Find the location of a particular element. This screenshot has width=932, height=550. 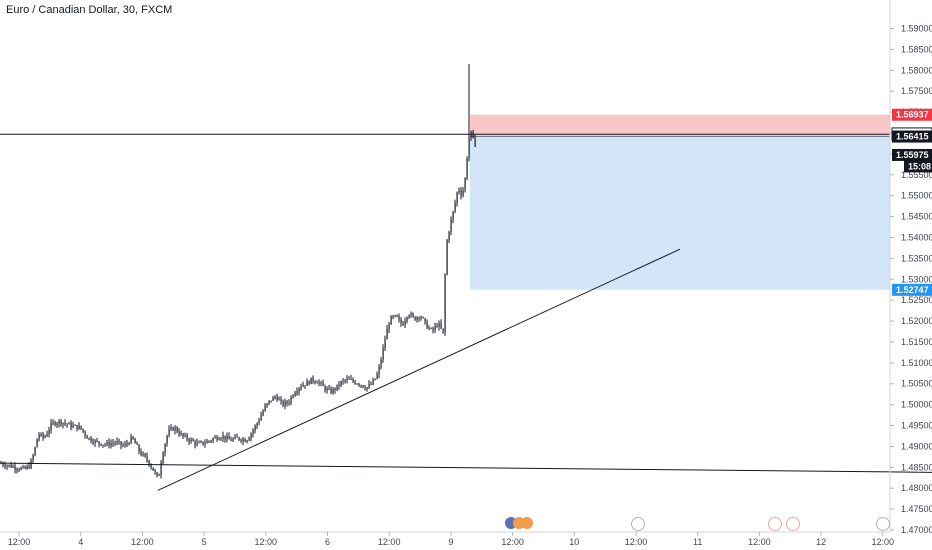

take-profit-zone is located at coordinates (680, 213).